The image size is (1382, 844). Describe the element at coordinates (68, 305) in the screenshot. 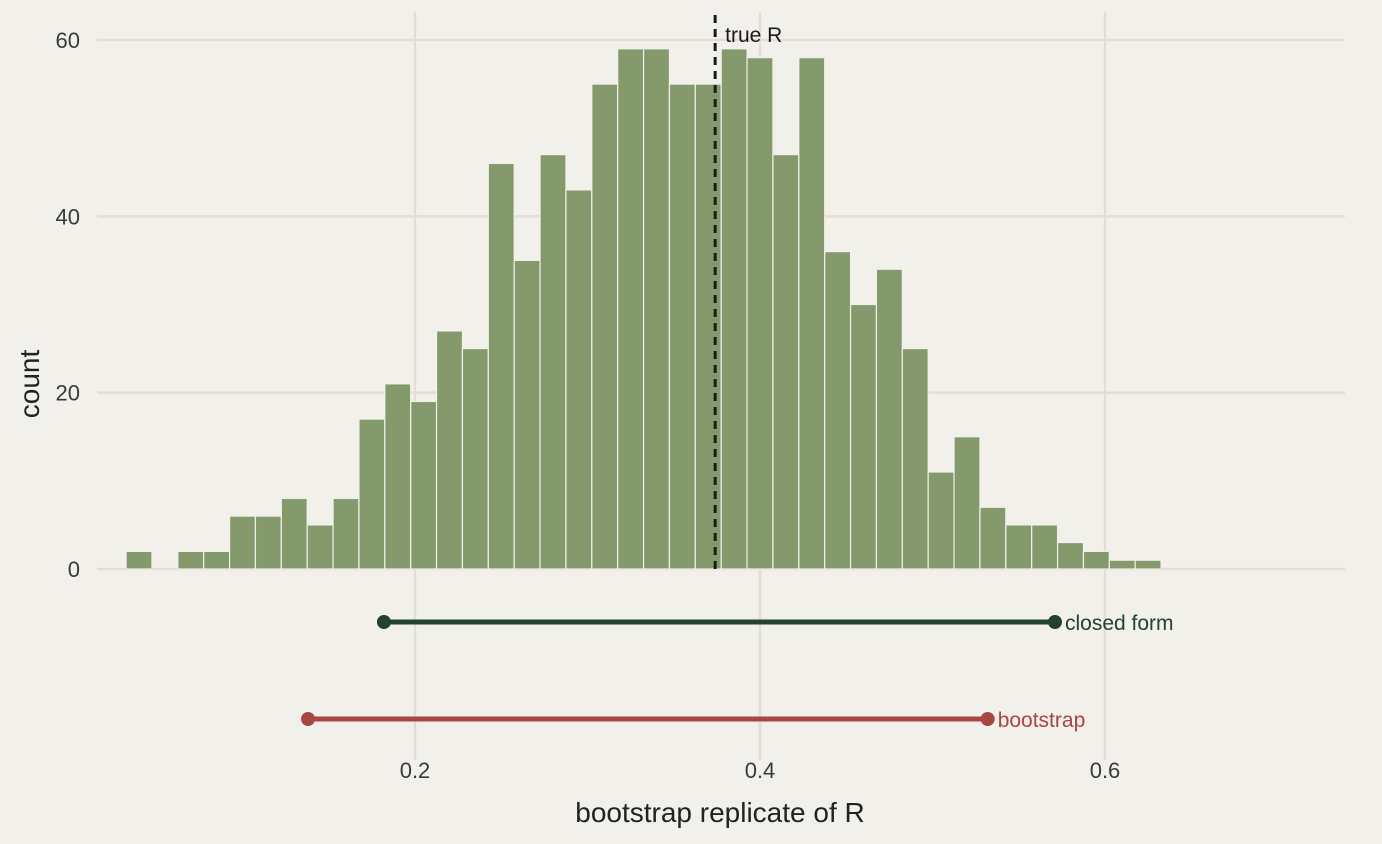

I see `y-tick-labels: 0 20 40 60` at that location.